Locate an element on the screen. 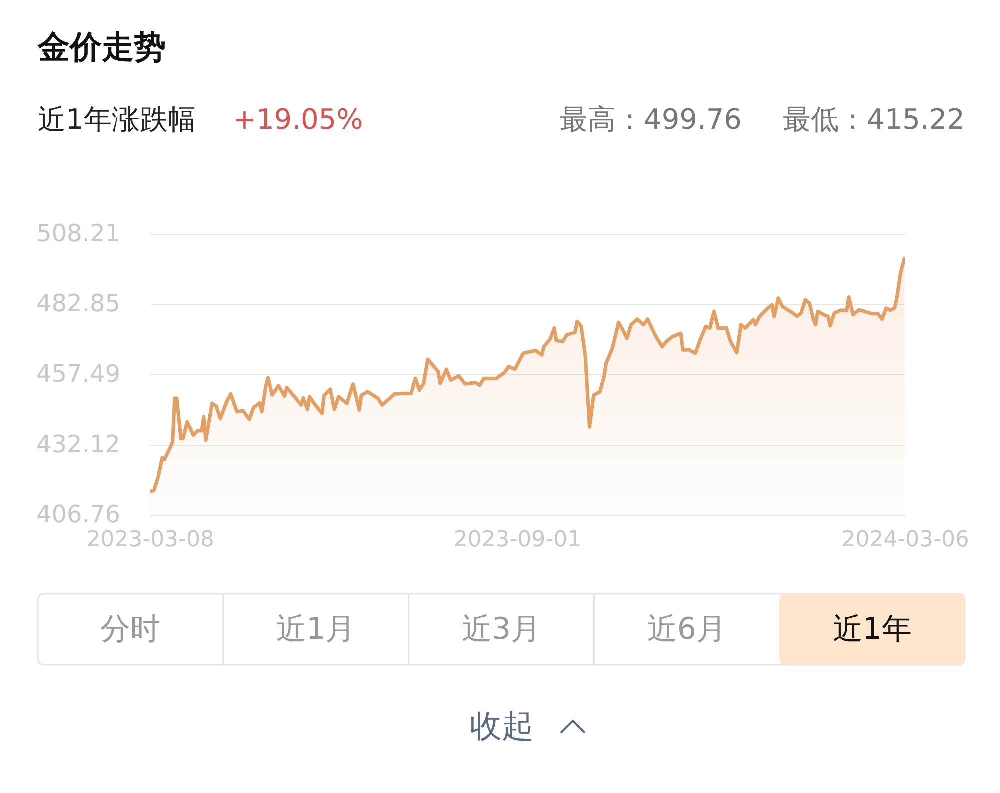  text: 最低：415.22 is located at coordinates (874, 119).